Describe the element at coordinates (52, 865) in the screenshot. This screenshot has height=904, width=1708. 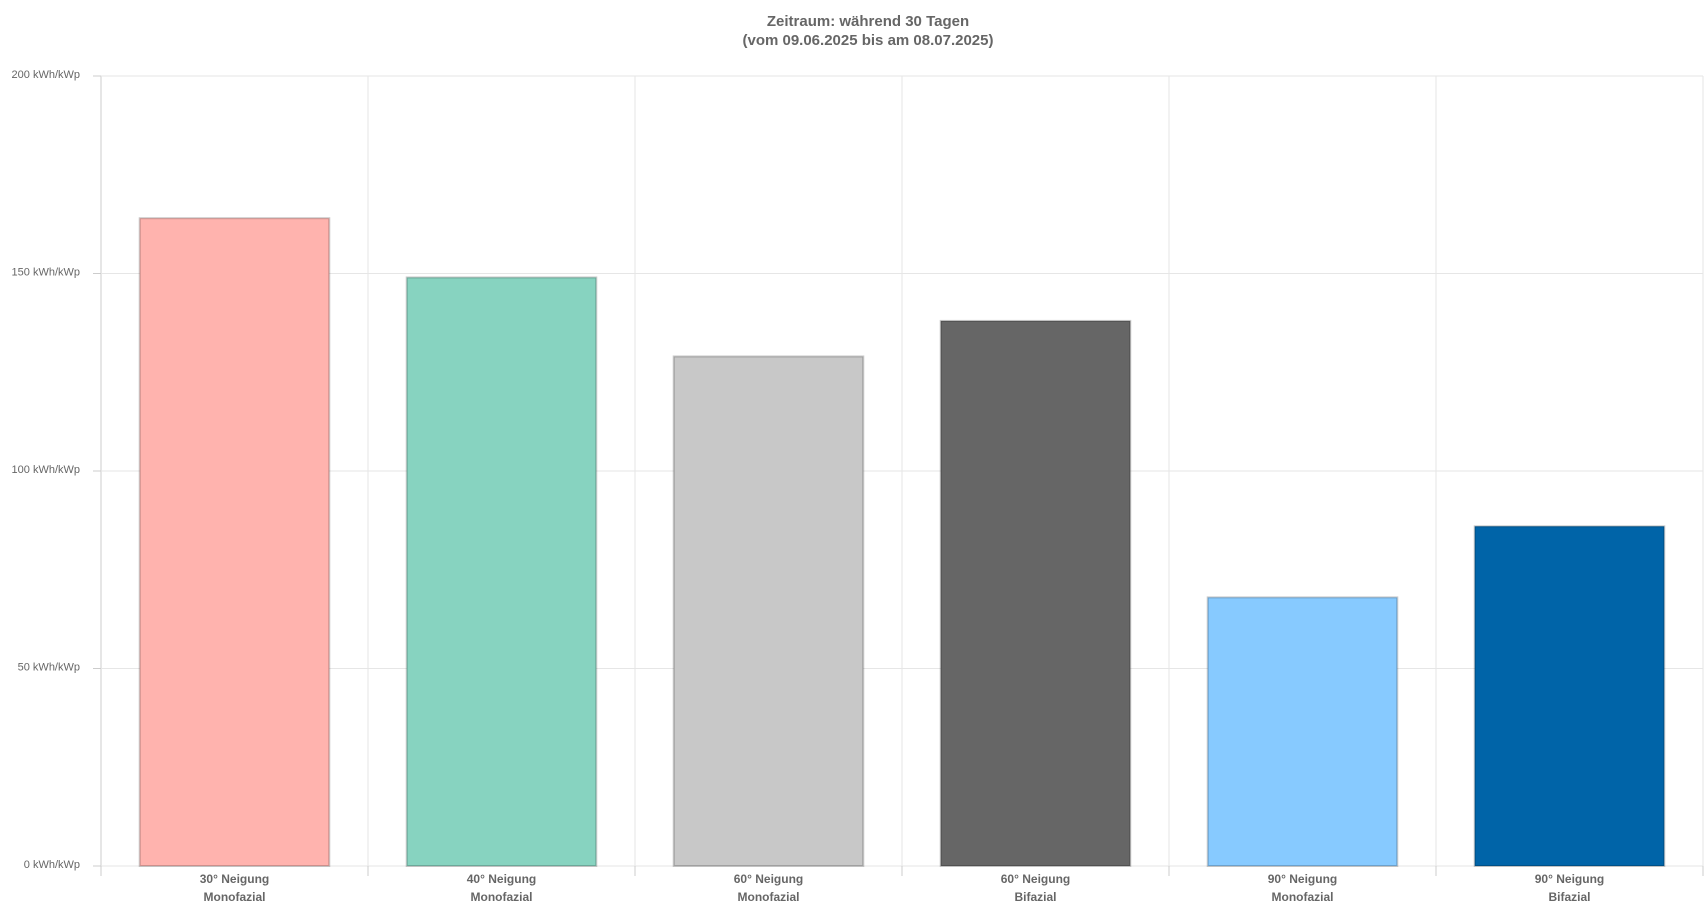
I see `y-tick-label: 0 kWh/kWp` at that location.